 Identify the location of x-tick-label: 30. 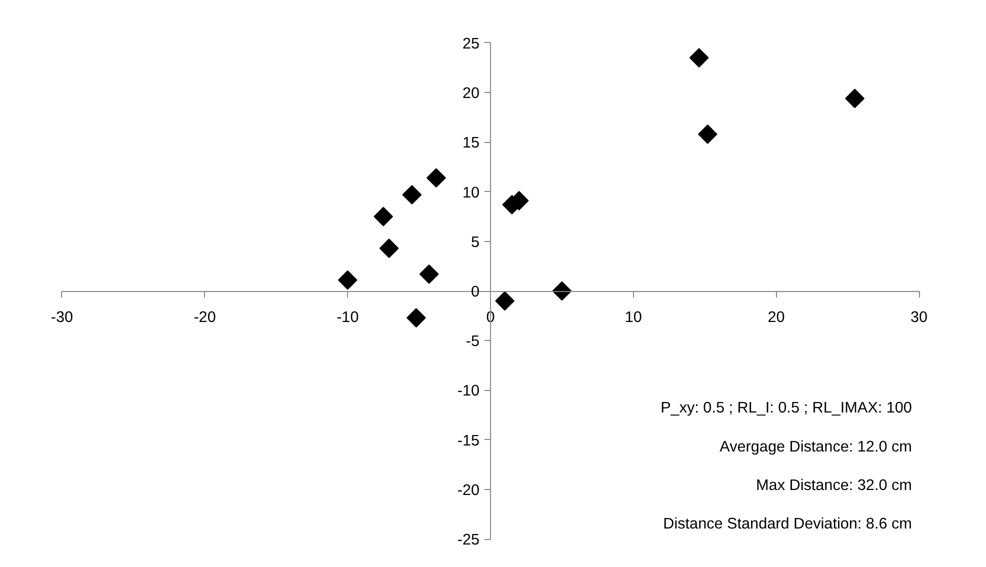
(919, 317).